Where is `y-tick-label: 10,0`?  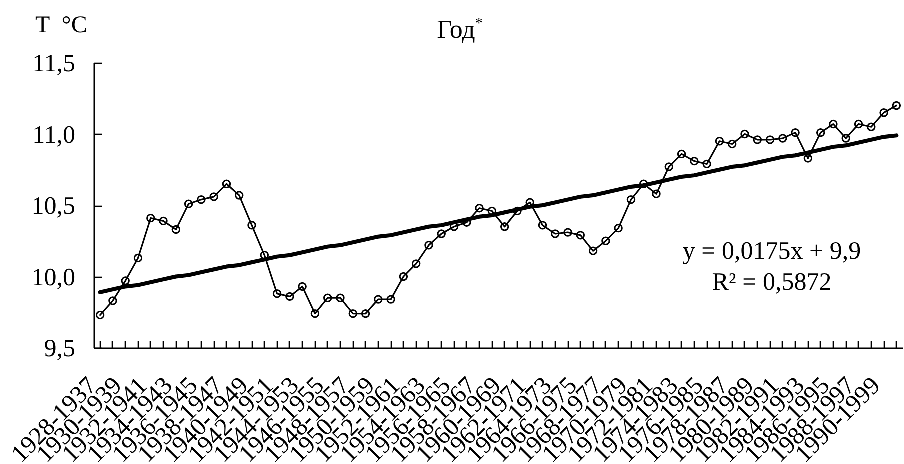 y-tick-label: 10,0 is located at coordinates (54, 278).